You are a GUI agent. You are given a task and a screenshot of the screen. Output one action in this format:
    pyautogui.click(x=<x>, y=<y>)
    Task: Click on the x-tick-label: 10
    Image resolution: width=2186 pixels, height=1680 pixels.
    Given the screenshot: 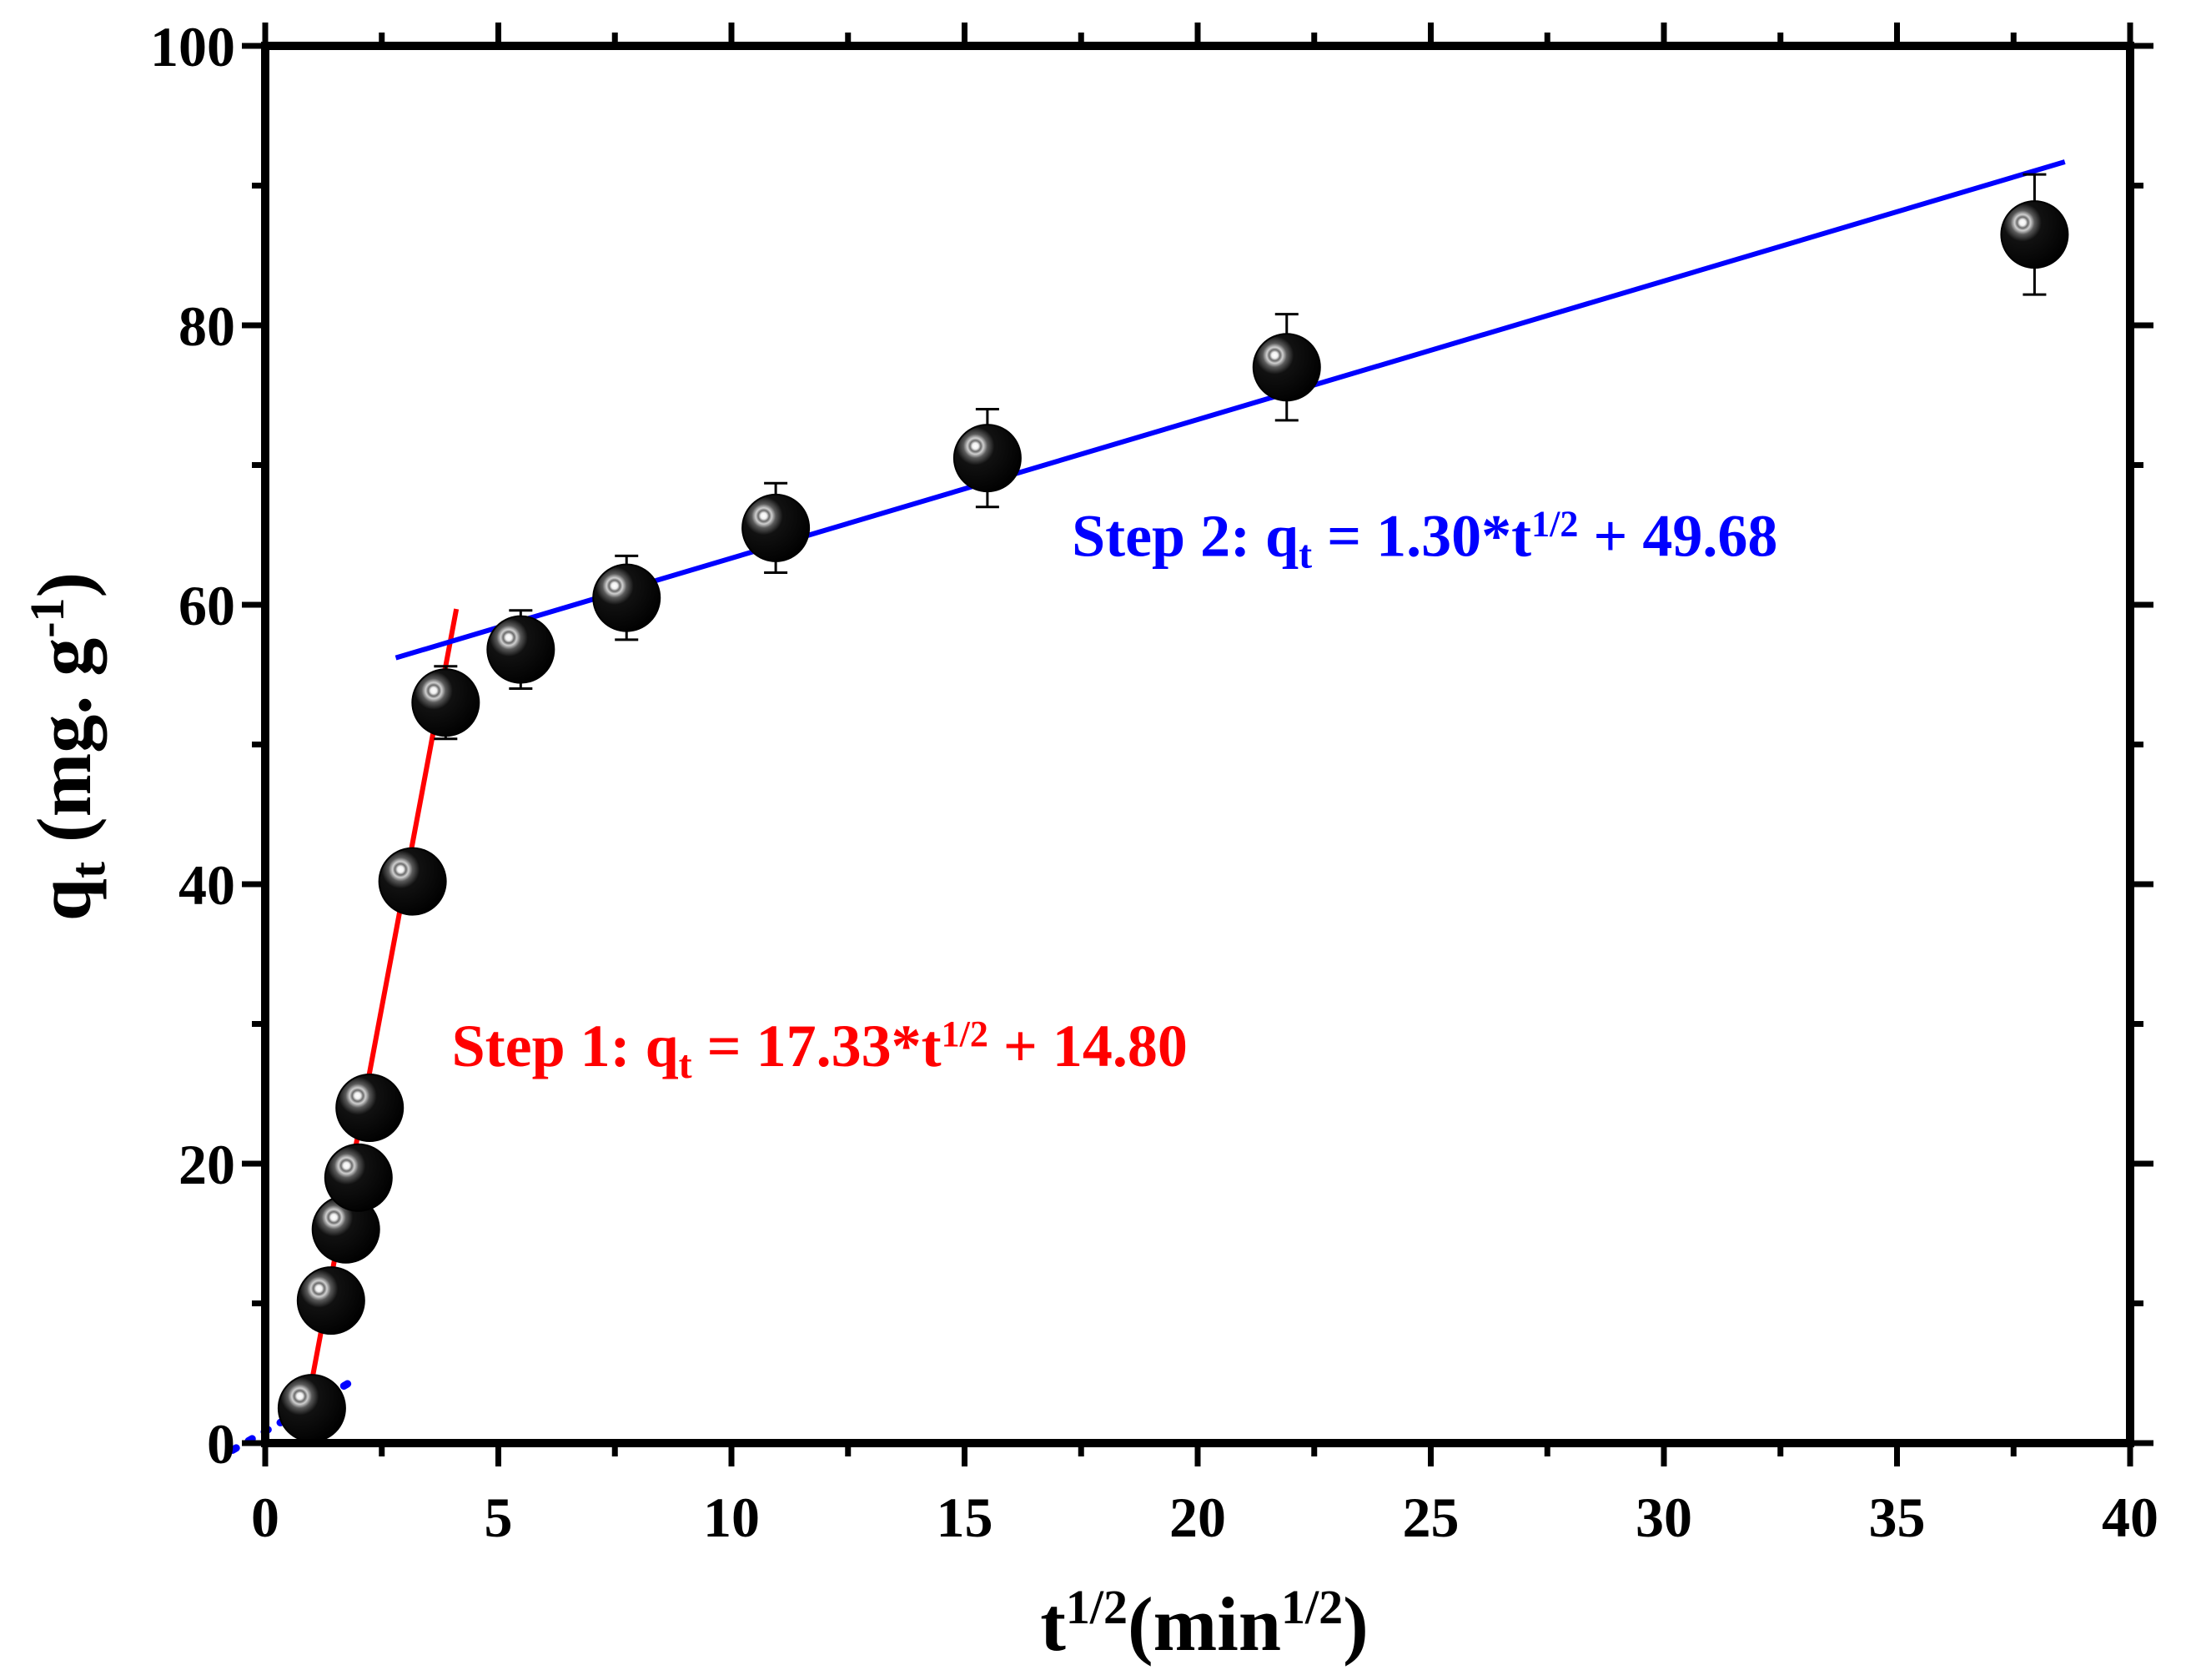 What is the action you would take?
    pyautogui.click(x=731, y=1517)
    